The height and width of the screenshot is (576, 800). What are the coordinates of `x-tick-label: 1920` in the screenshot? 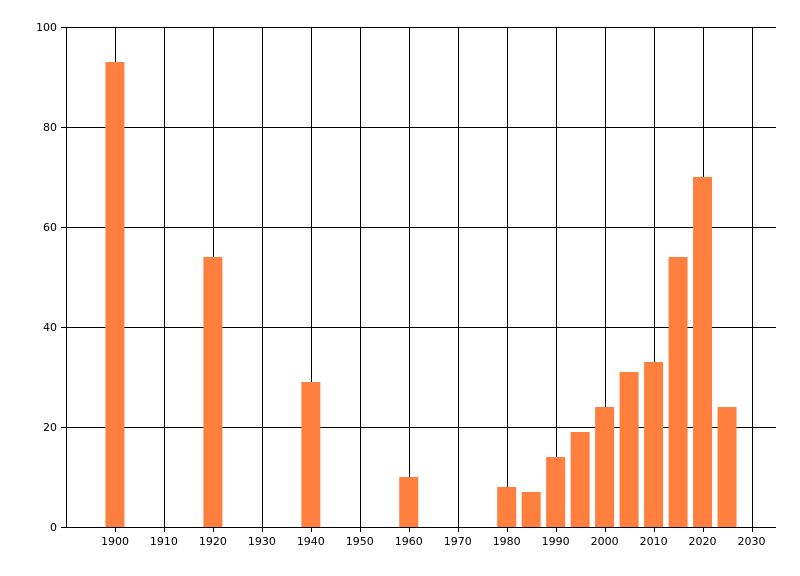 It's located at (213, 541).